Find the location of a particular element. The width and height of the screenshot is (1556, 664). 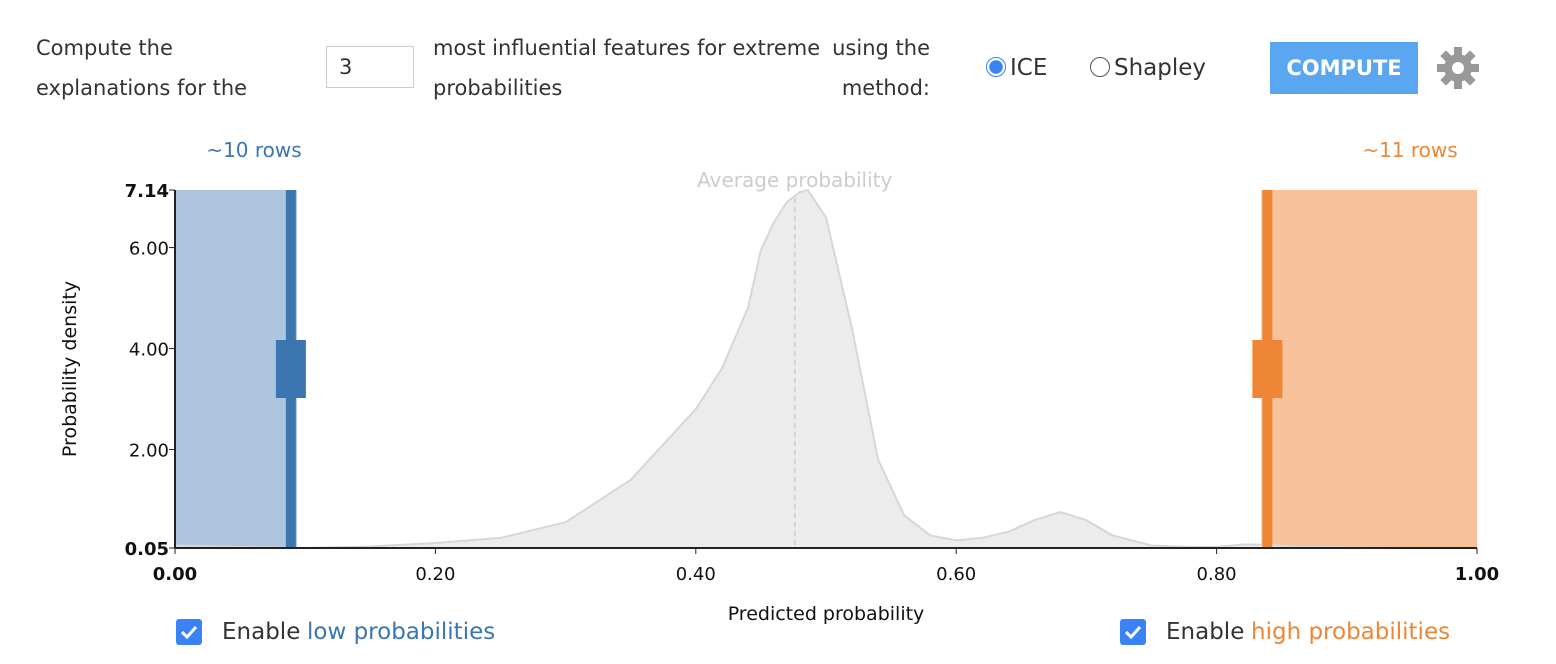

y-tick-label: 2.00 is located at coordinates (149, 451).